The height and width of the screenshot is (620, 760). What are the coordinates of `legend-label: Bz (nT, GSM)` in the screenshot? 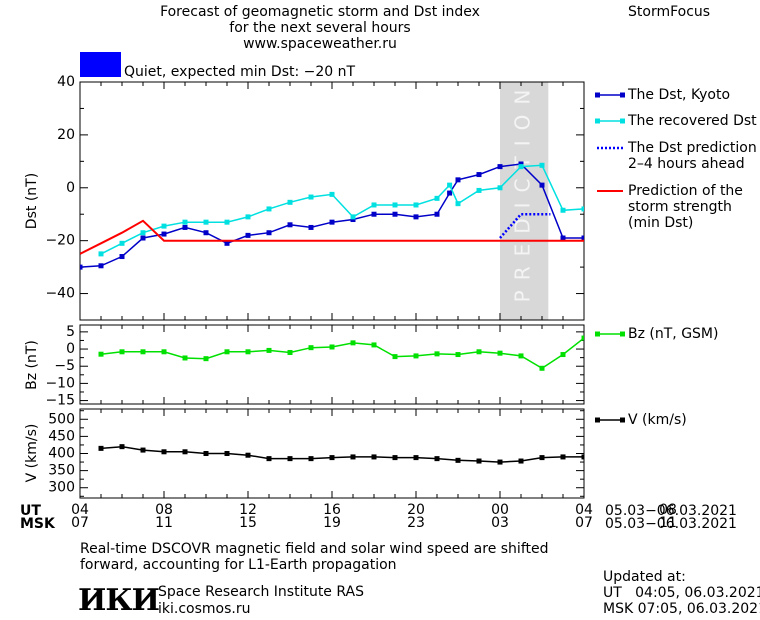 It's located at (673, 334).